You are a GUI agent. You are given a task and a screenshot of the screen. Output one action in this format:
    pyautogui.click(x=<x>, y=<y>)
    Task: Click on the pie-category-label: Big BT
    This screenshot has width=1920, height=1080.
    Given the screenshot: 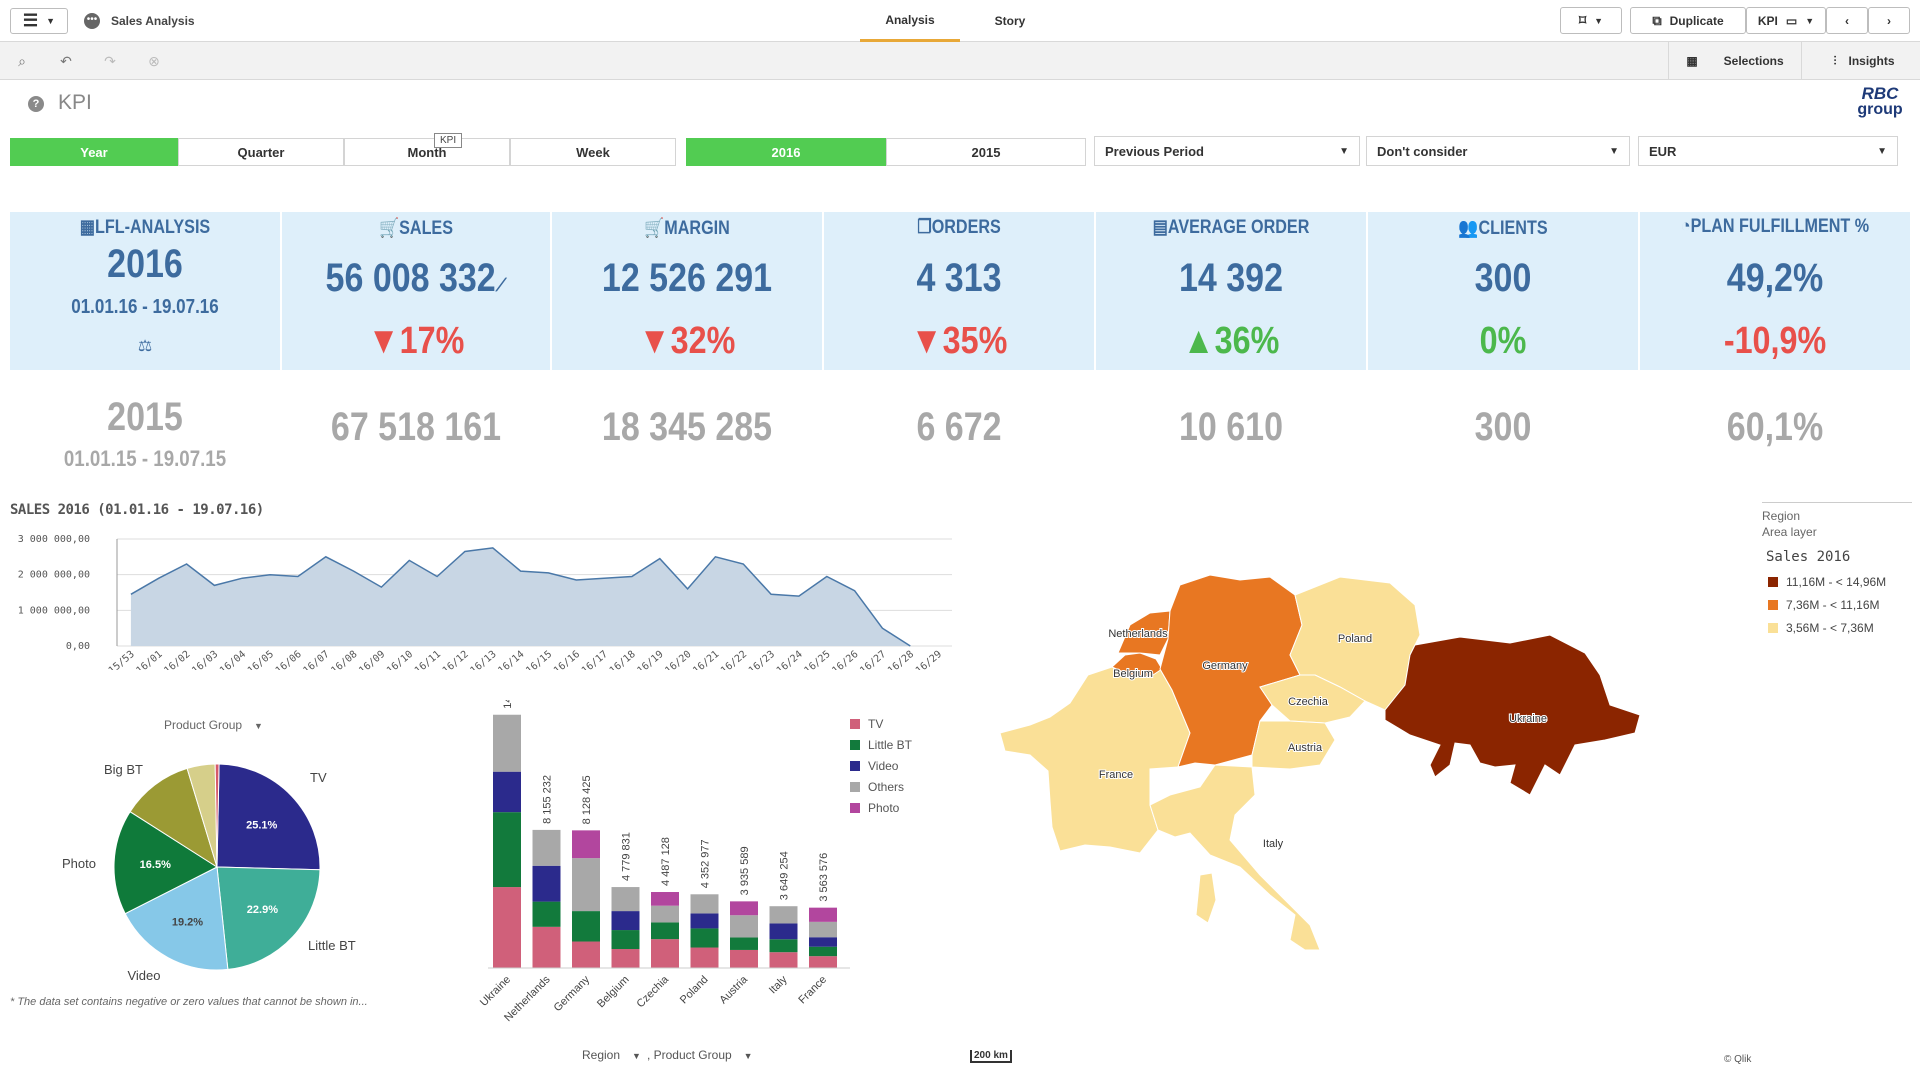 What is the action you would take?
    pyautogui.click(x=123, y=769)
    